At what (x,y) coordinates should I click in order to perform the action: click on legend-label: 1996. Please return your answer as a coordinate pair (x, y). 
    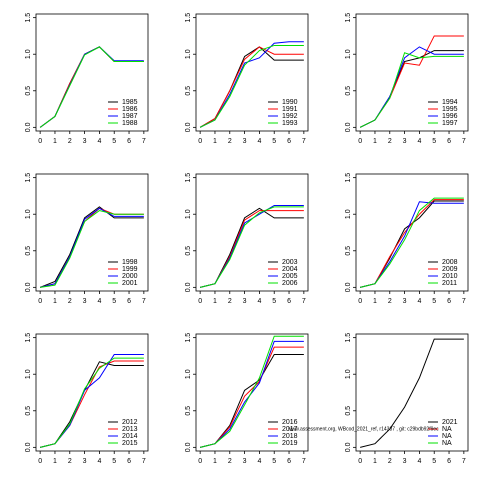
    Looking at the image, I should click on (450, 116).